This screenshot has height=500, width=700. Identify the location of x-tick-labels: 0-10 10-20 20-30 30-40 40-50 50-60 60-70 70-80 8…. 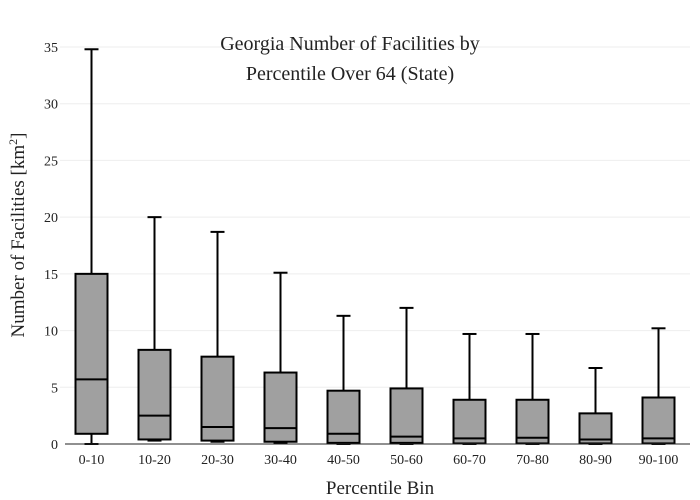
(379, 460).